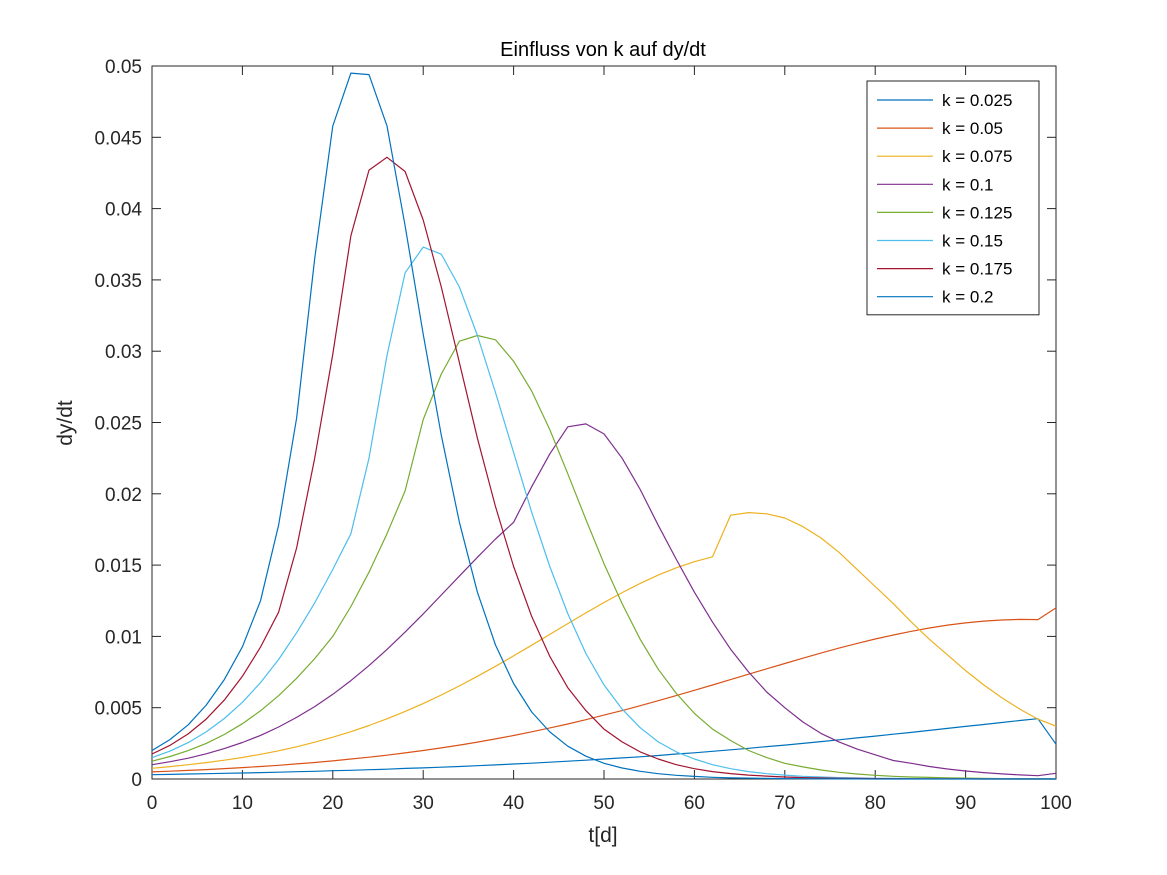  I want to click on x-tick-label: 70, so click(784, 803).